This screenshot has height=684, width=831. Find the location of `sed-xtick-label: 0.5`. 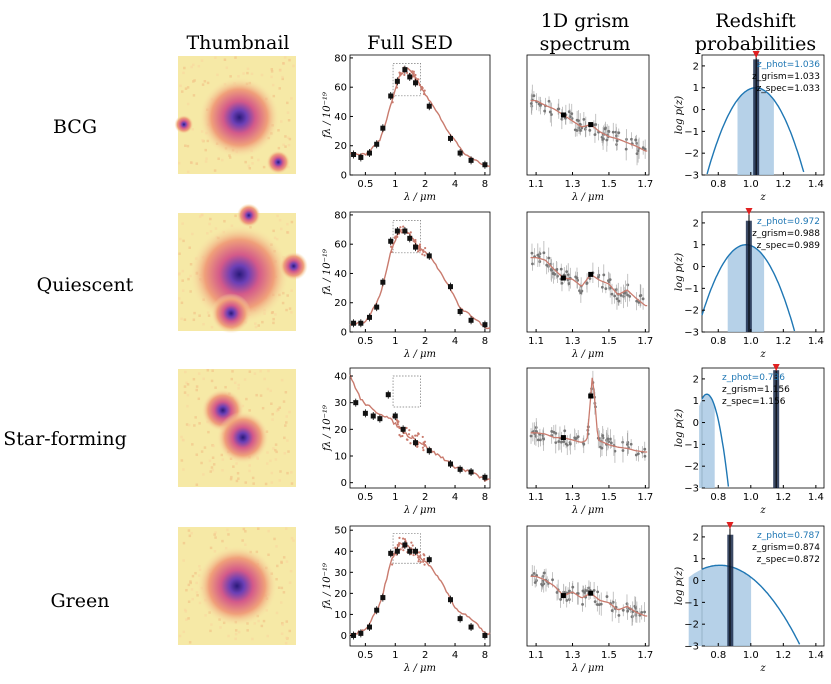

sed-xtick-label: 0.5 is located at coordinates (365, 497).